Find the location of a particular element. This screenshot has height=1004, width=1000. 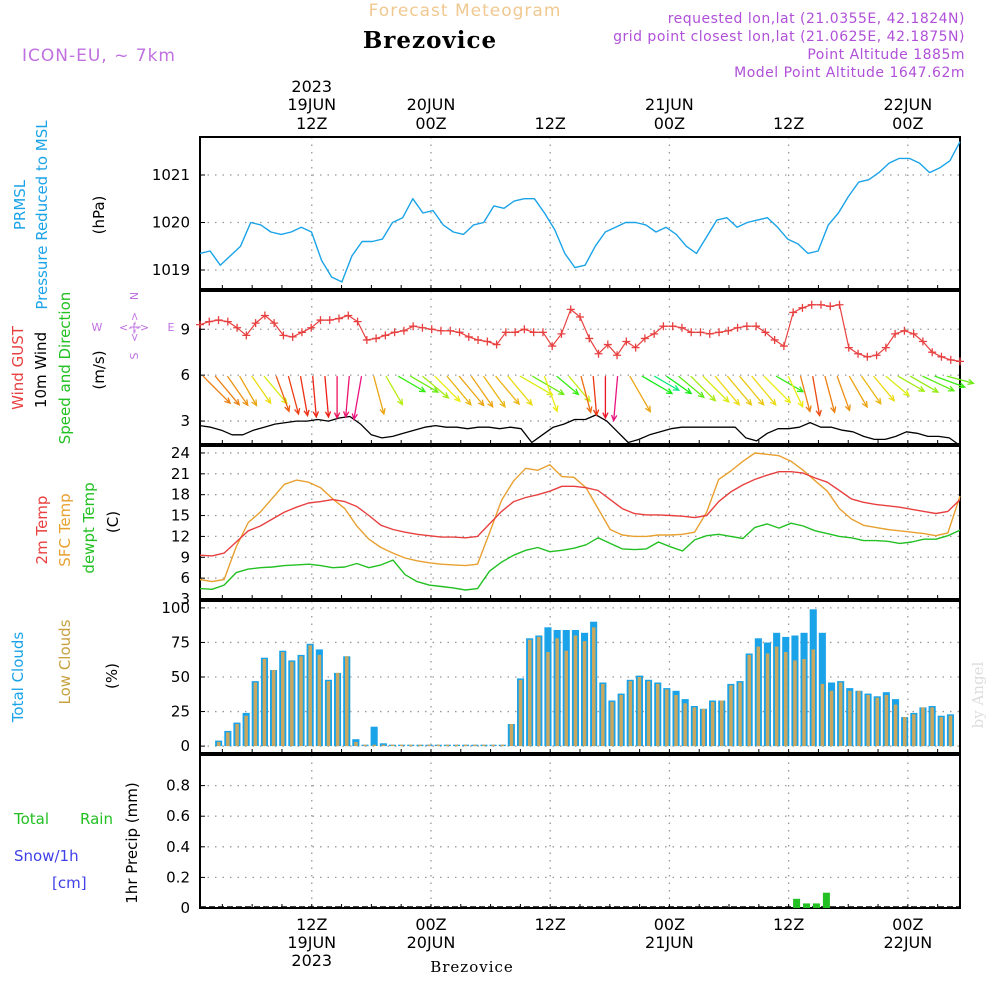

bottom-date-label: 20JUN is located at coordinates (431, 942).